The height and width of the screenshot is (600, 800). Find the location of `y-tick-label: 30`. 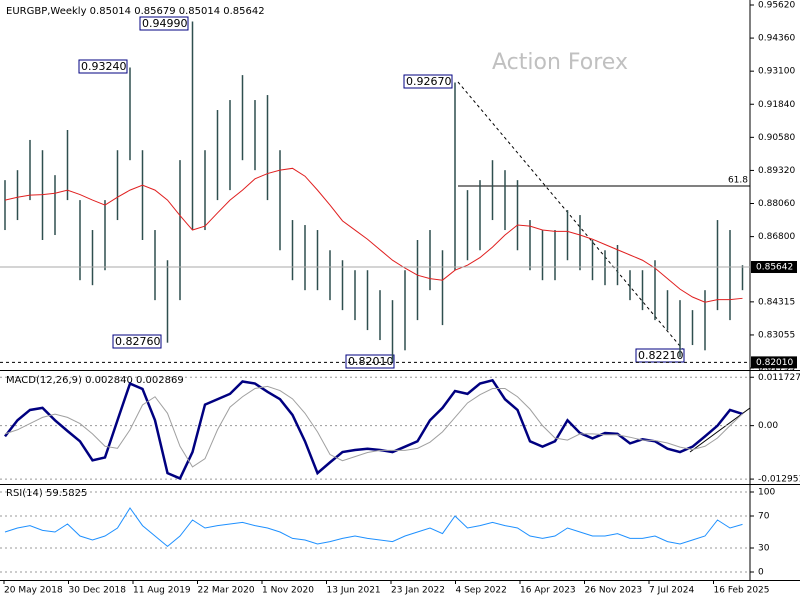

y-tick-label: 30 is located at coordinates (764, 549).